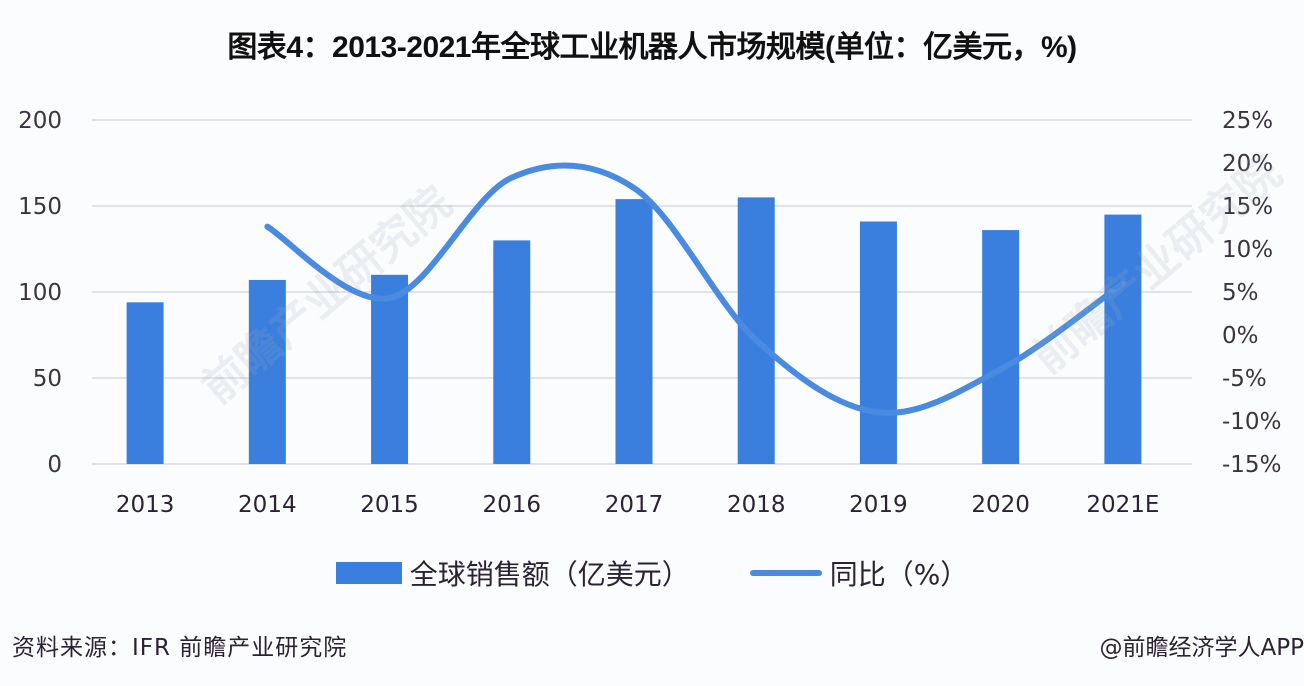 This screenshot has width=1304, height=686. What do you see at coordinates (389, 505) in the screenshot?
I see `x-axis-tick: 2015` at bounding box center [389, 505].